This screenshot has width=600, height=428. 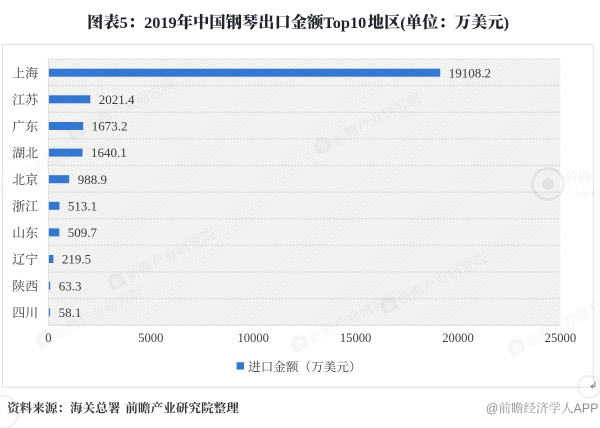 What do you see at coordinates (109, 152) in the screenshot?
I see `svg-text: 1640.1` at bounding box center [109, 152].